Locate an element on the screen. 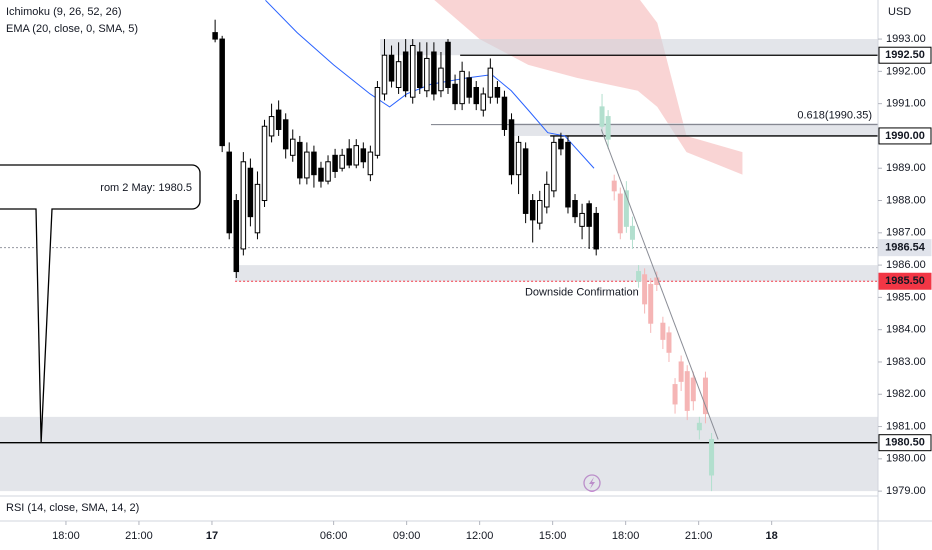  price-label: 1990.00 is located at coordinates (905, 136).